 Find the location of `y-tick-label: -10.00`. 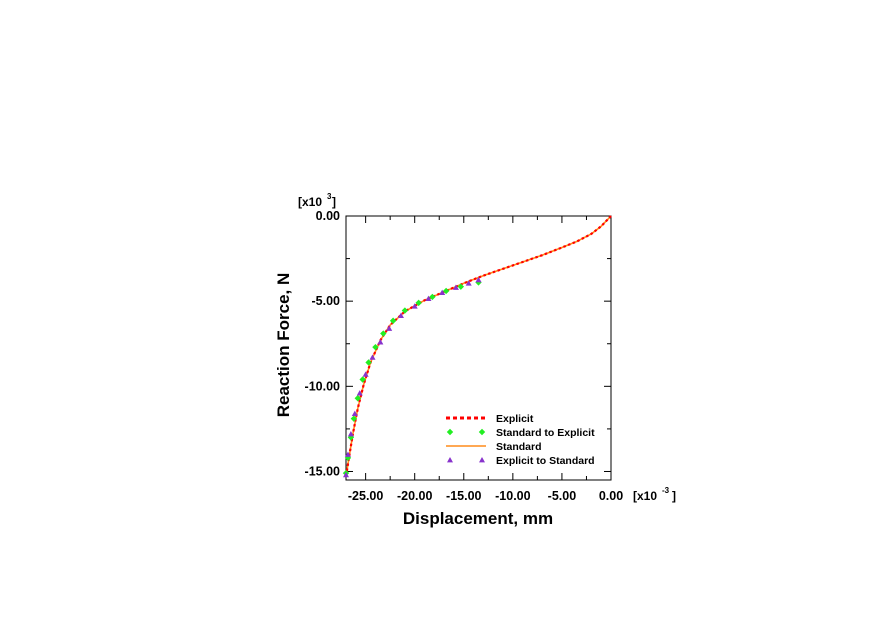

y-tick-label: -10.00 is located at coordinates (322, 386).